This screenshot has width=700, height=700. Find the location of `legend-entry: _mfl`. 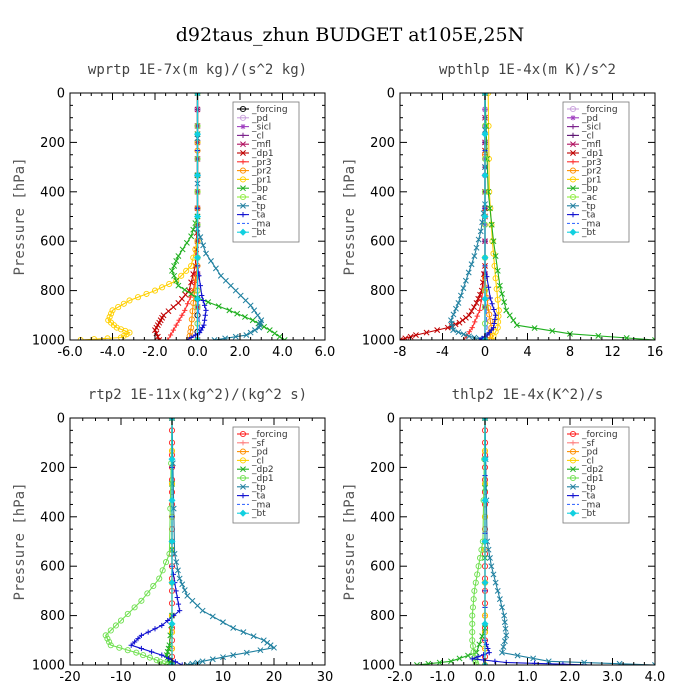

legend-entry: _mfl is located at coordinates (261, 145).